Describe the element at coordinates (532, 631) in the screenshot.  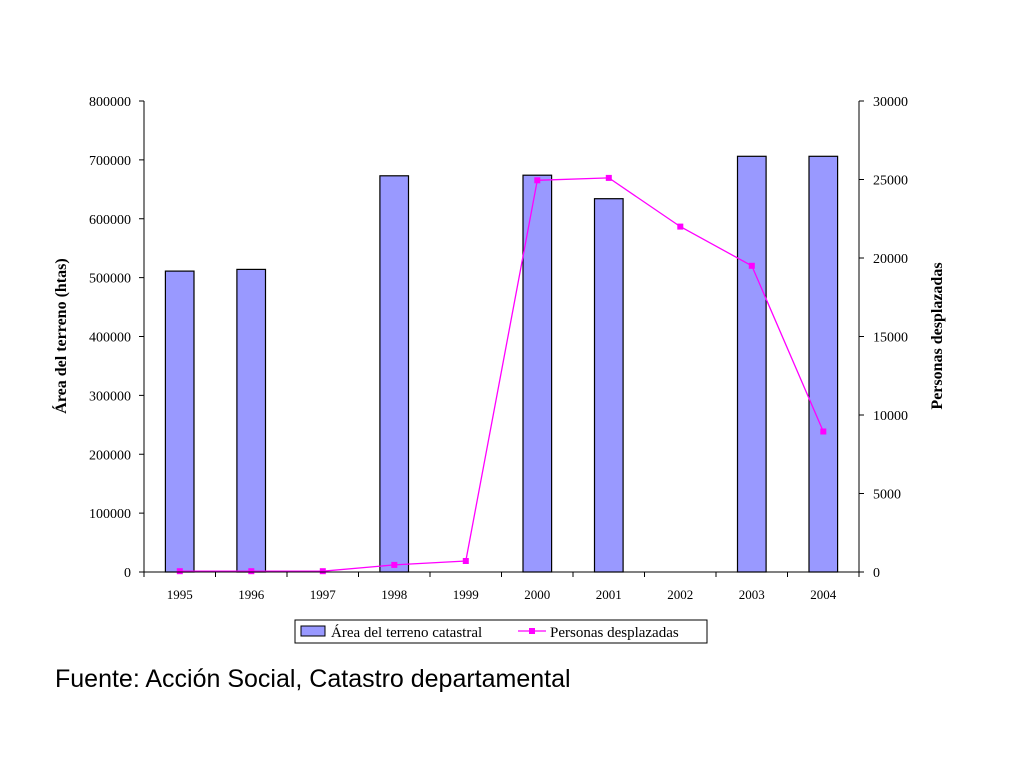
I see `legend-line-marker` at that location.